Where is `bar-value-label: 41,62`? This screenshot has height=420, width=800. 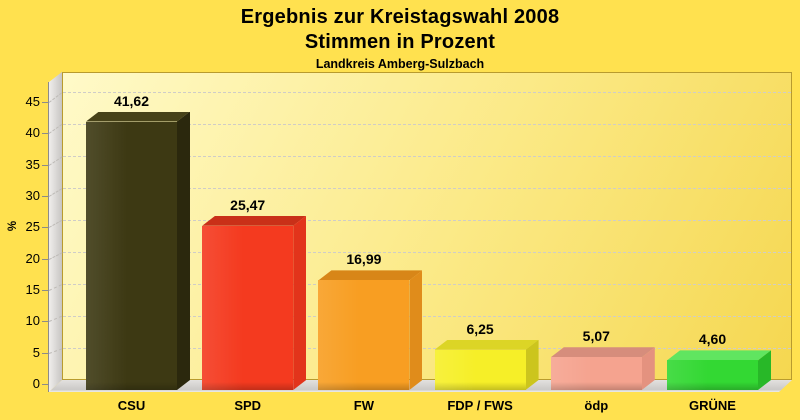
bar-value-label: 41,62 is located at coordinates (131, 100).